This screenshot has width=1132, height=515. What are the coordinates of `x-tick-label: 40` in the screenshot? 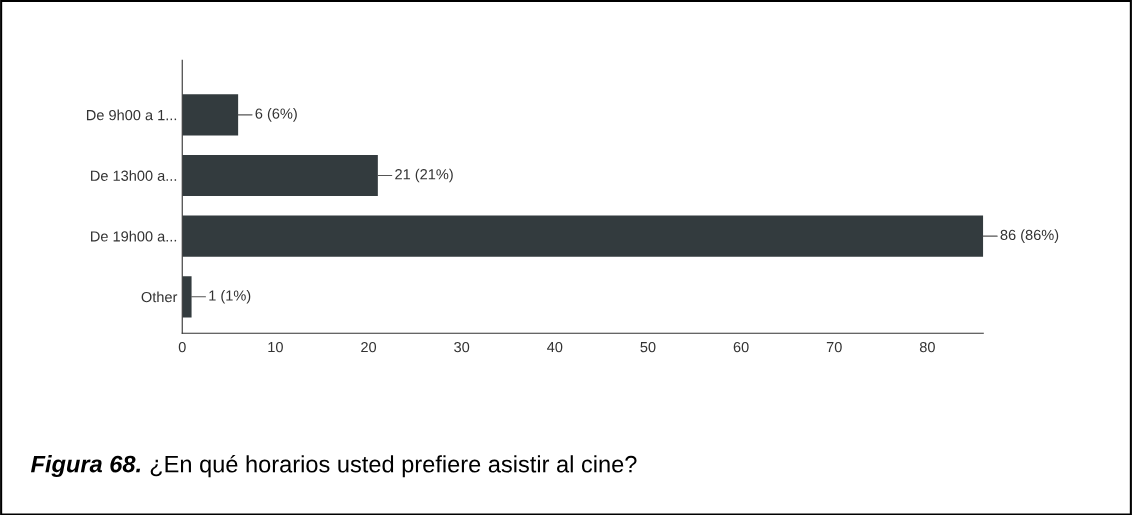 It's located at (555, 347).